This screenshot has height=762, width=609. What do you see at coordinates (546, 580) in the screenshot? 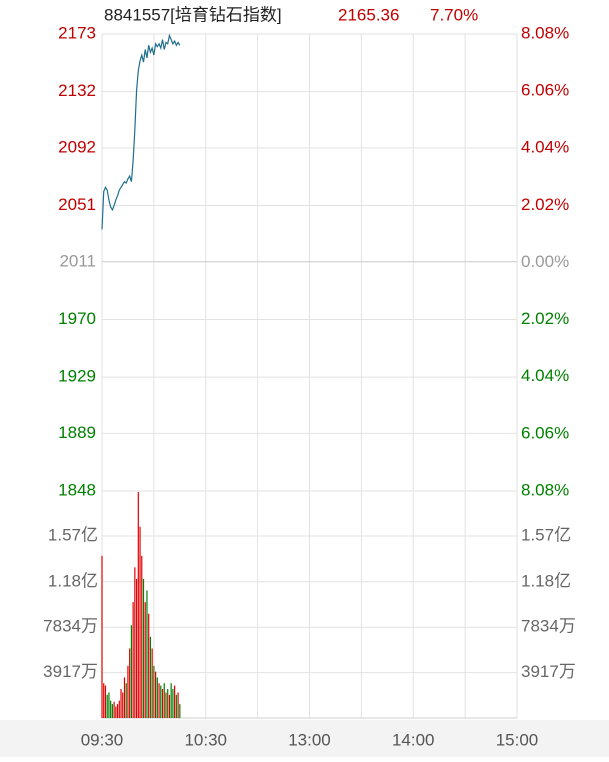
I see `volume-tick-label-right: 1.18亿` at bounding box center [546, 580].